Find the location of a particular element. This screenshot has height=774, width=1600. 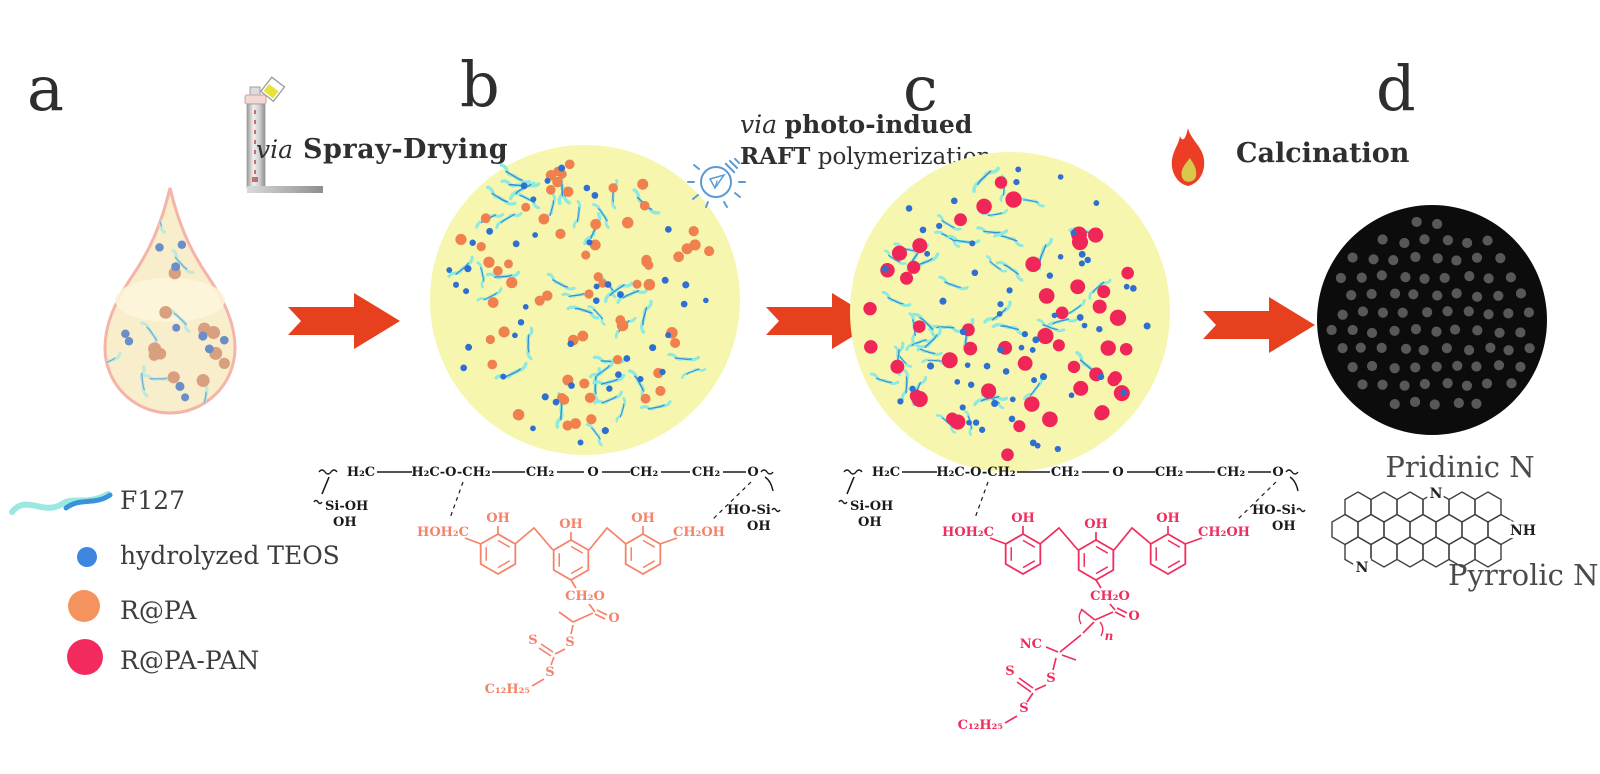

beaker-pouring is located at coordinates (272, 89).